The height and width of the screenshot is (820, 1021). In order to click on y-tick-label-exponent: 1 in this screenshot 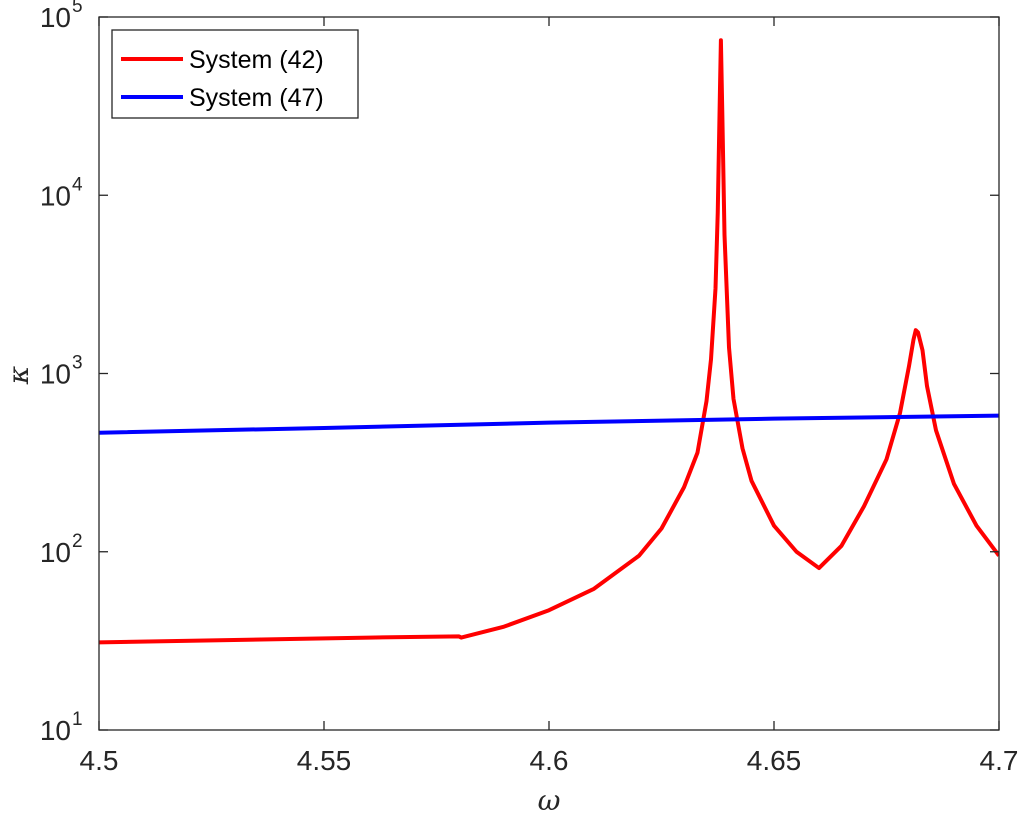, I will do `click(77, 719)`.